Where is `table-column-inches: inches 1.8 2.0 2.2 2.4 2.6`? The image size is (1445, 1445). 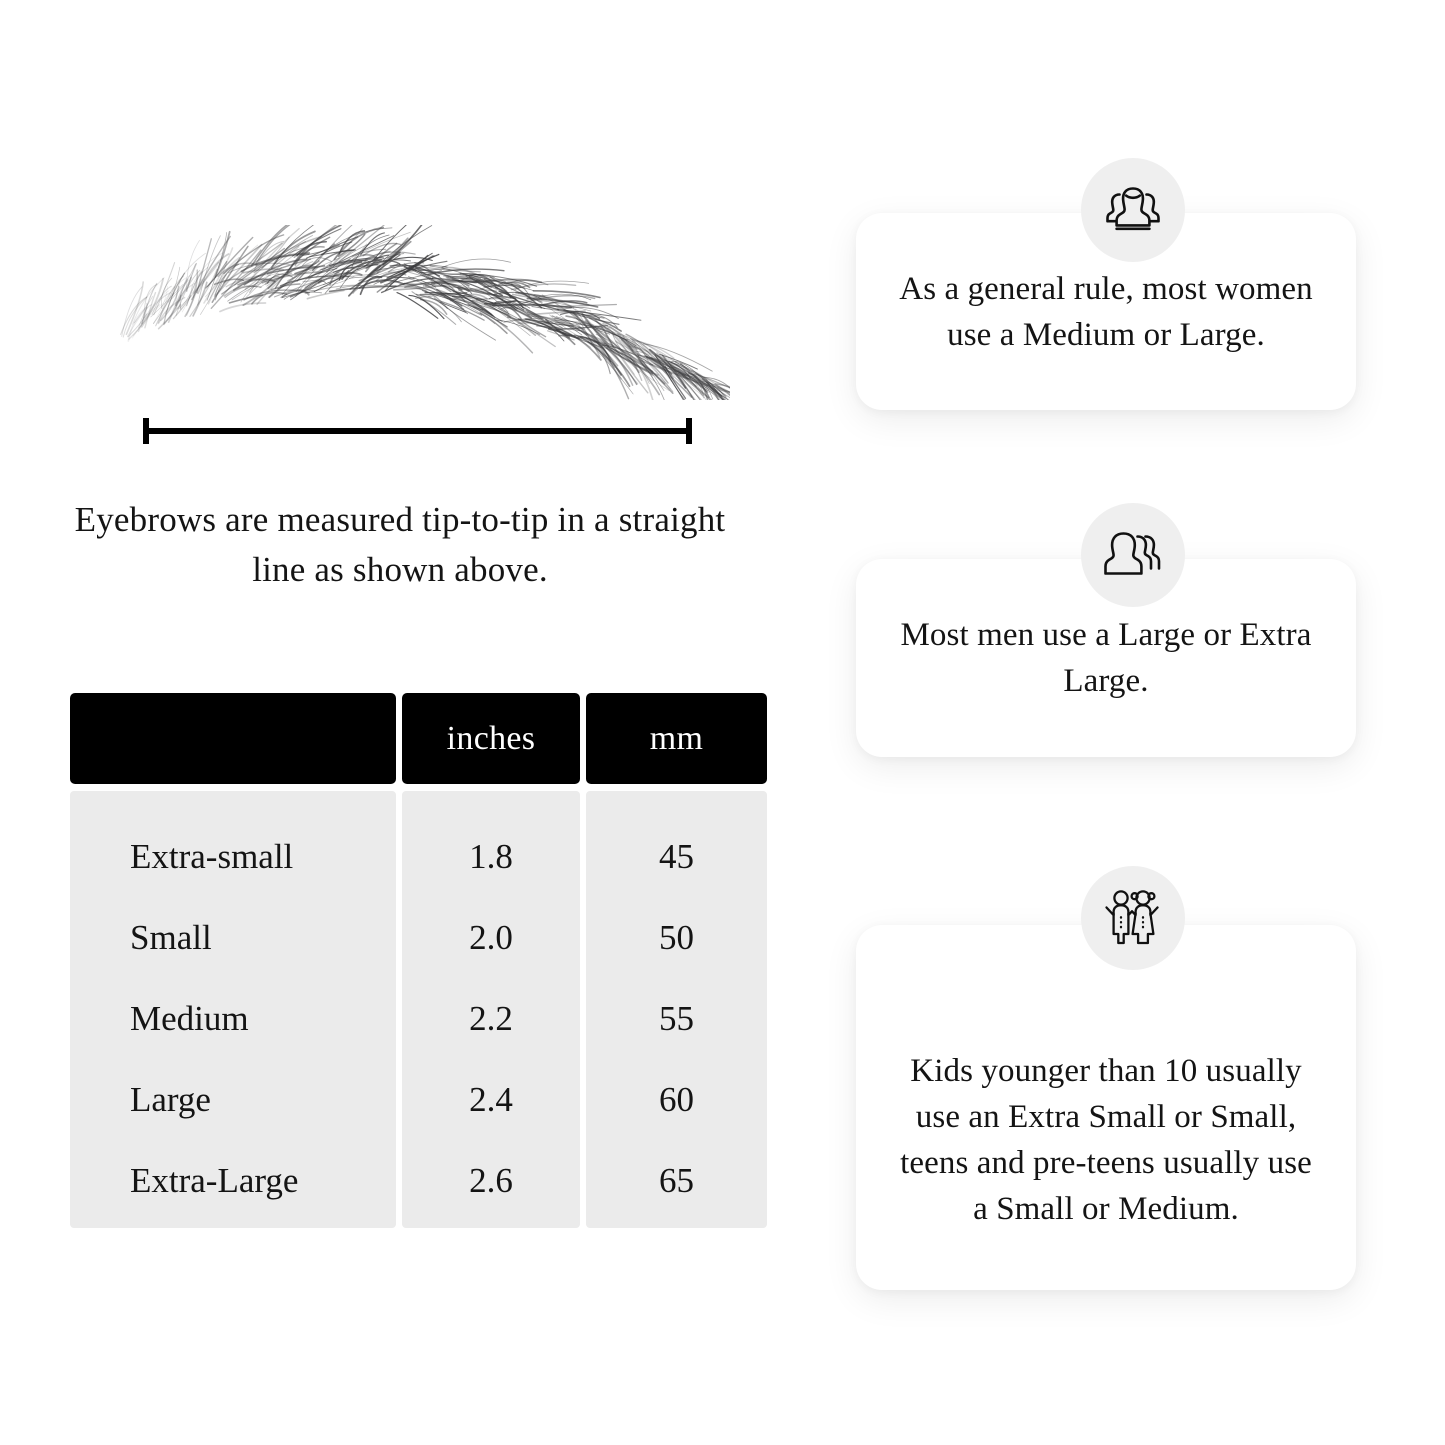 table-column-inches: inches 1.8 2.0 2.2 2.4 2.6 is located at coordinates (491, 960).